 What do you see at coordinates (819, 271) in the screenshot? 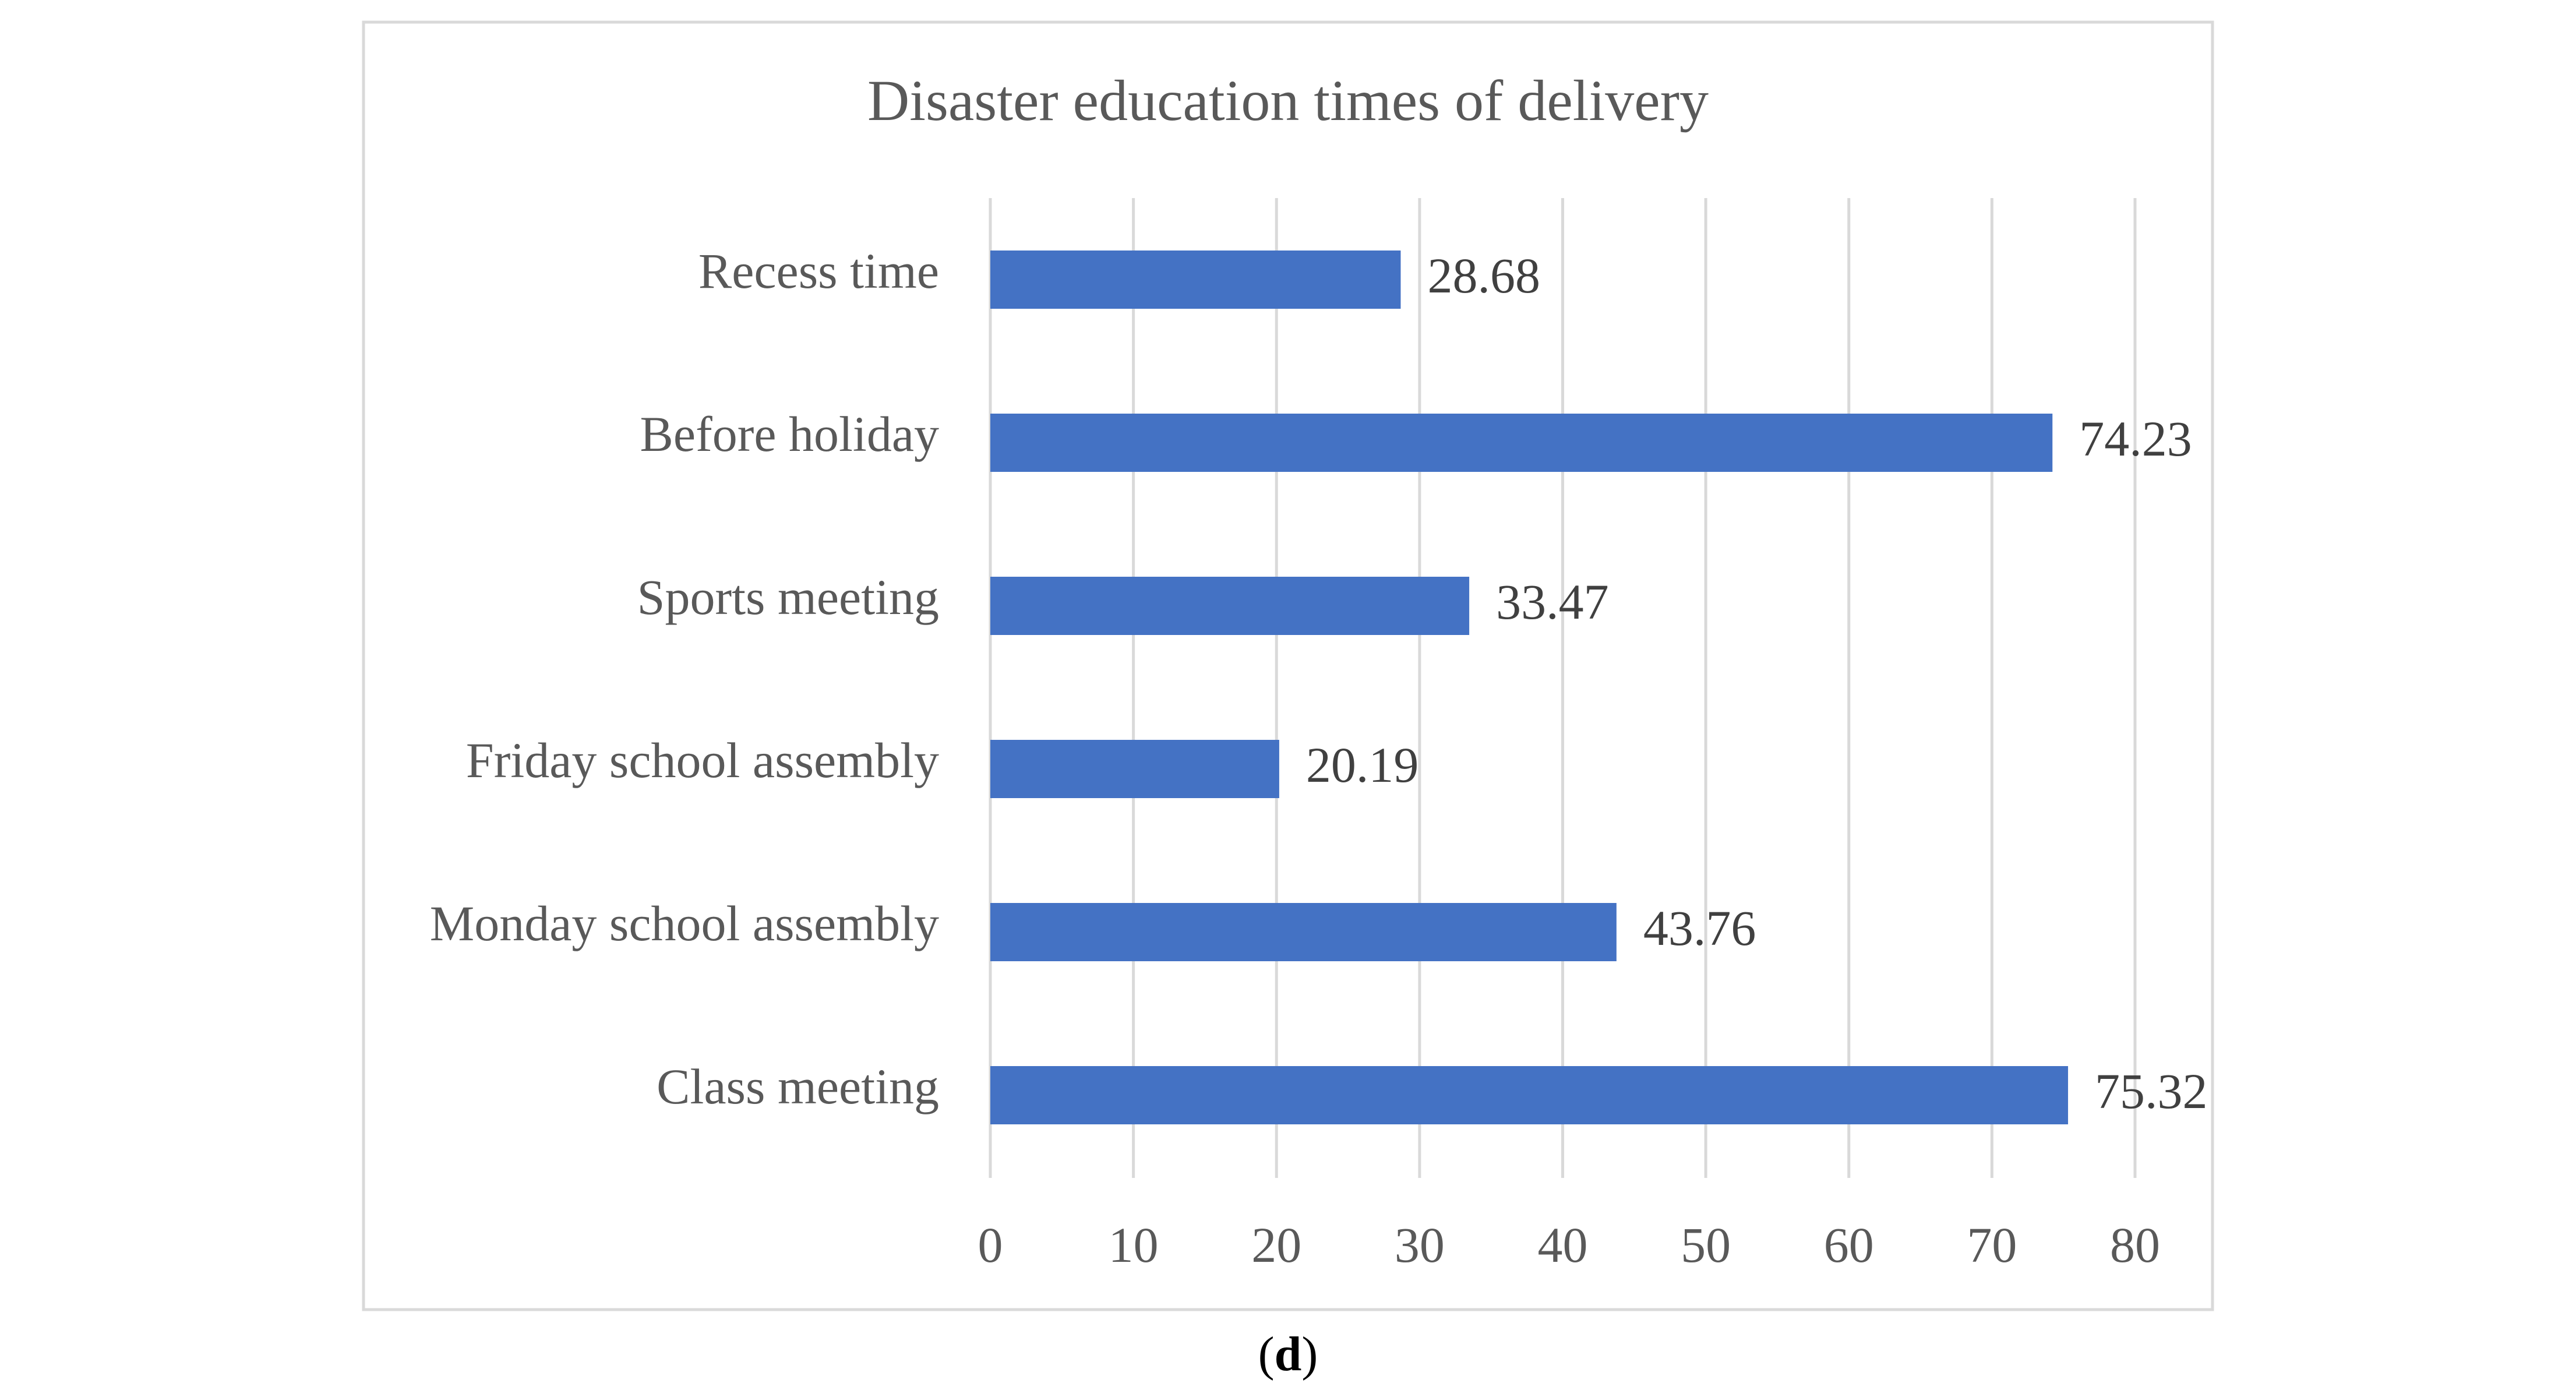
I see `category-label: Recess time` at bounding box center [819, 271].